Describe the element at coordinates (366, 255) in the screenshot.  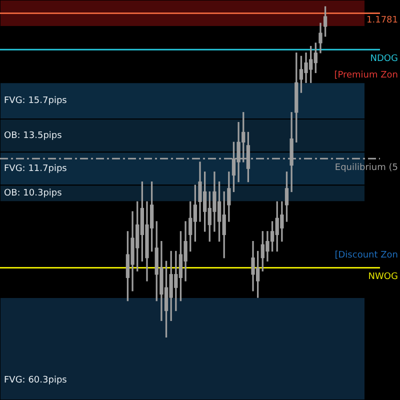
I see `annotation: [Discount Zon` at that location.